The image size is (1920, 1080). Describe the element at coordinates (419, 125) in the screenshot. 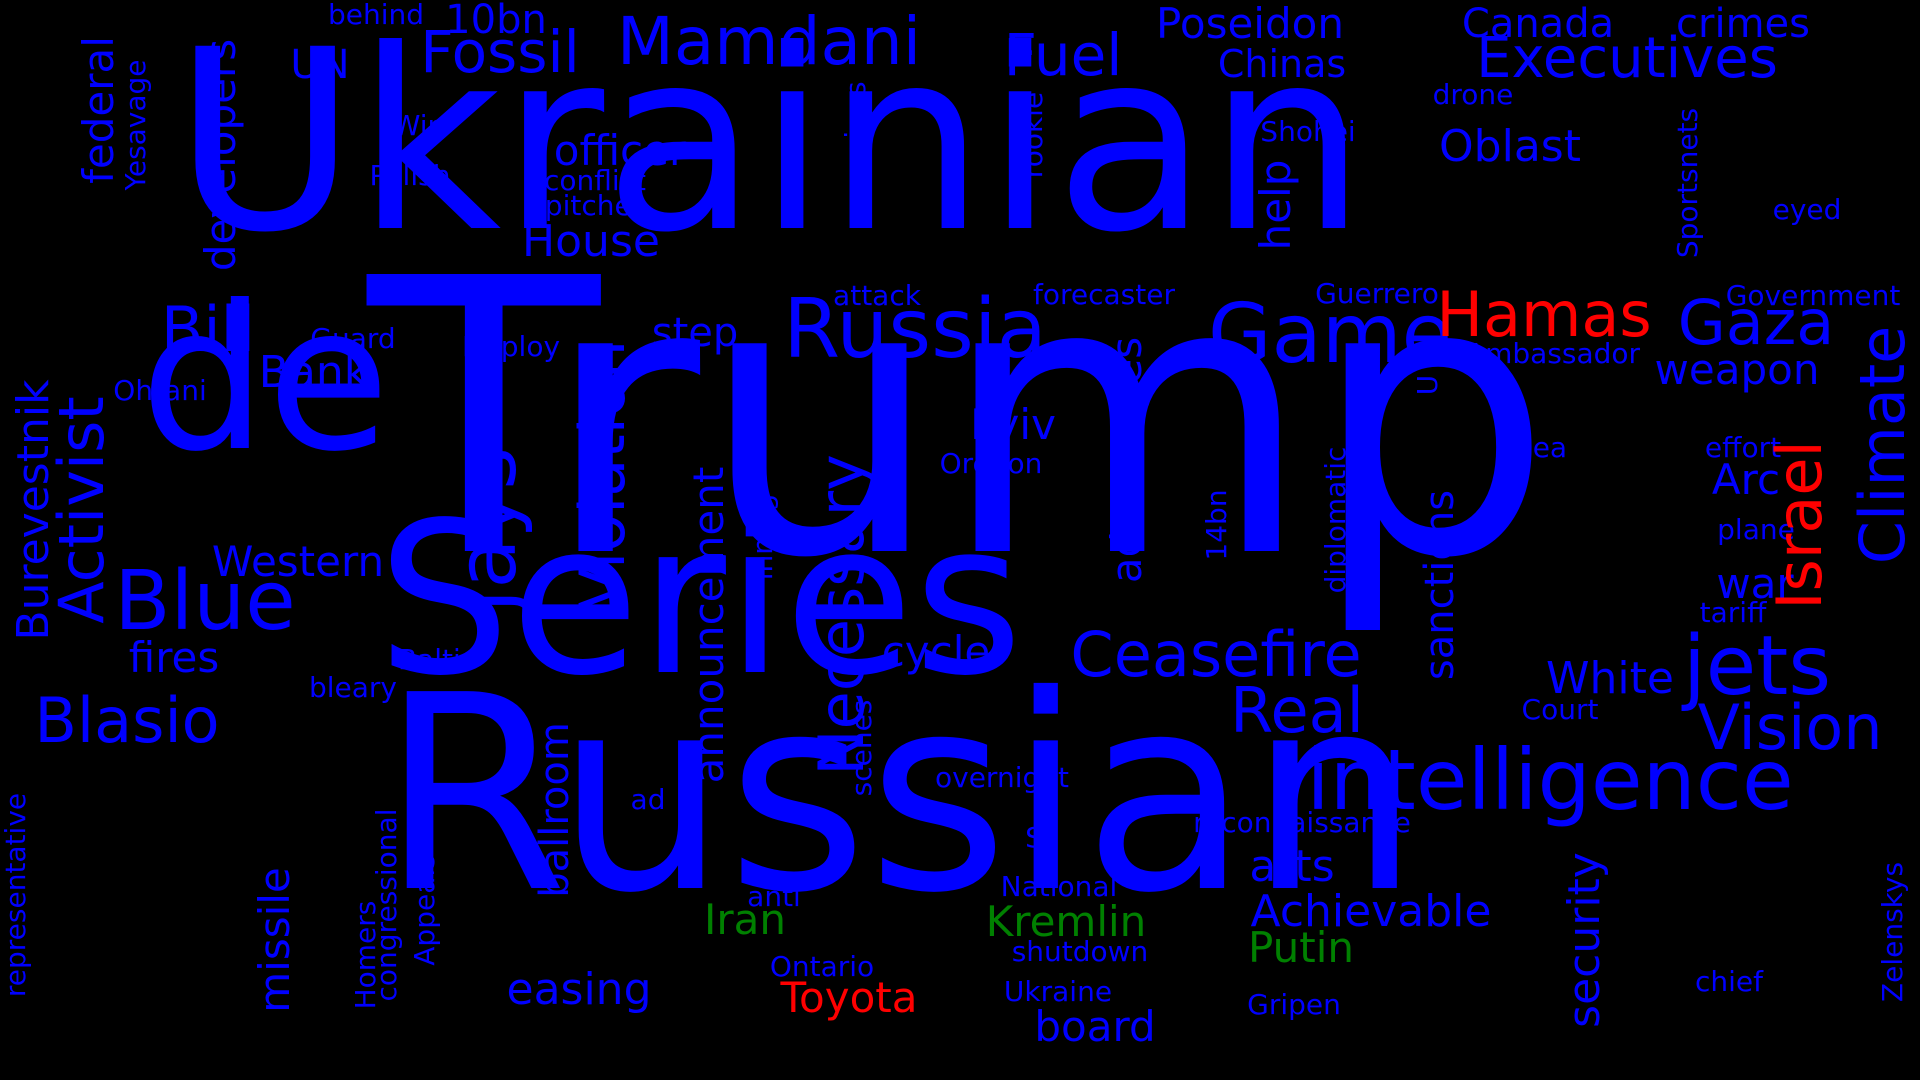

I see `word-win: Win` at that location.